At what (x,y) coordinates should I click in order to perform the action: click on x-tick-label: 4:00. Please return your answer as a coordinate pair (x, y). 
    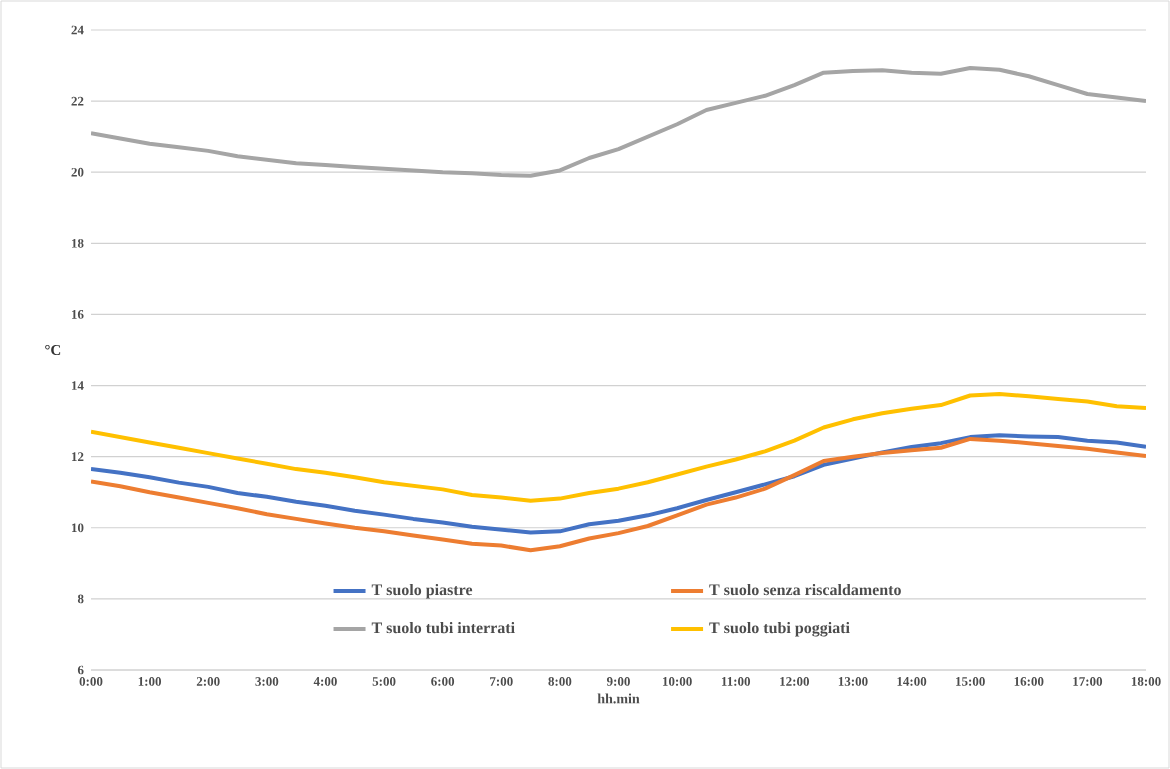
    Looking at the image, I should click on (325, 681).